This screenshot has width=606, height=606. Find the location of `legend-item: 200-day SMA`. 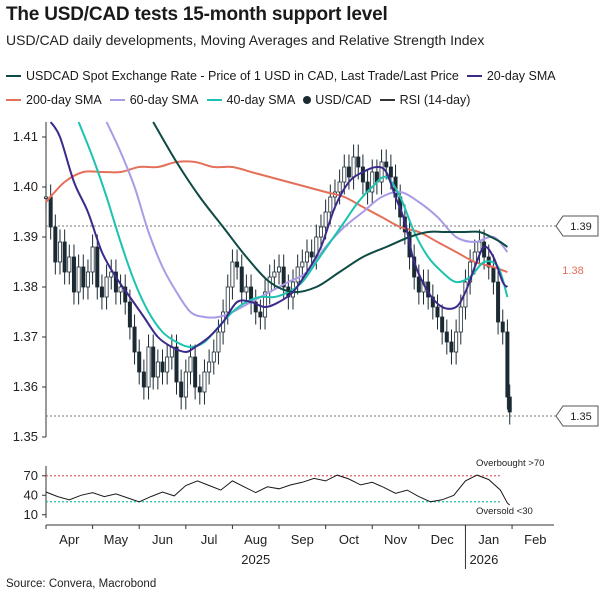

legend-item: 200-day SMA is located at coordinates (54, 100).